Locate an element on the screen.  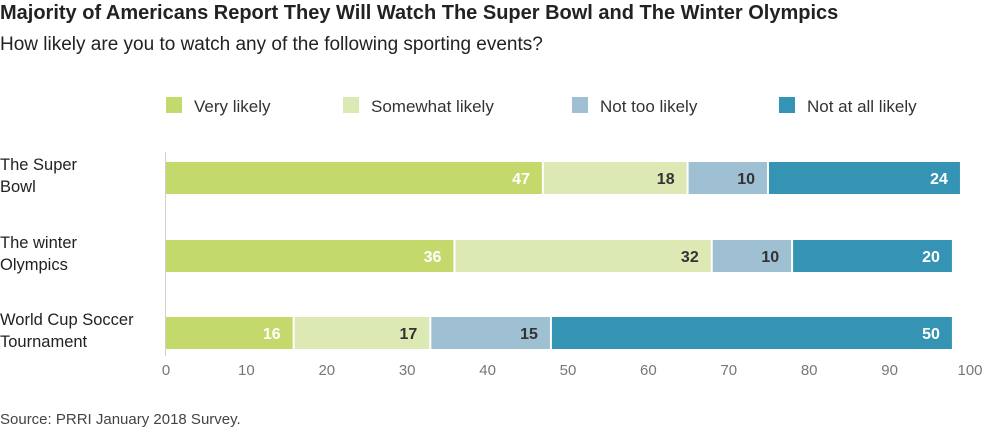
bar-label-1-3: 20 is located at coordinates (931, 257).